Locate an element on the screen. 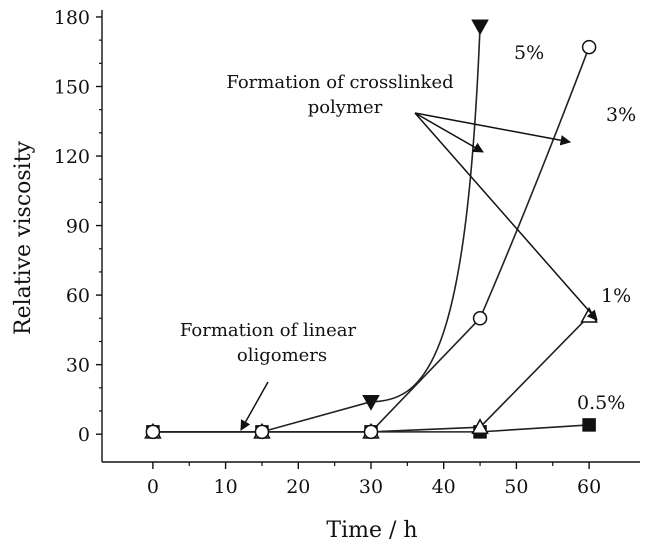  arrow-crosslinked-to-5pct is located at coordinates (449, 132).